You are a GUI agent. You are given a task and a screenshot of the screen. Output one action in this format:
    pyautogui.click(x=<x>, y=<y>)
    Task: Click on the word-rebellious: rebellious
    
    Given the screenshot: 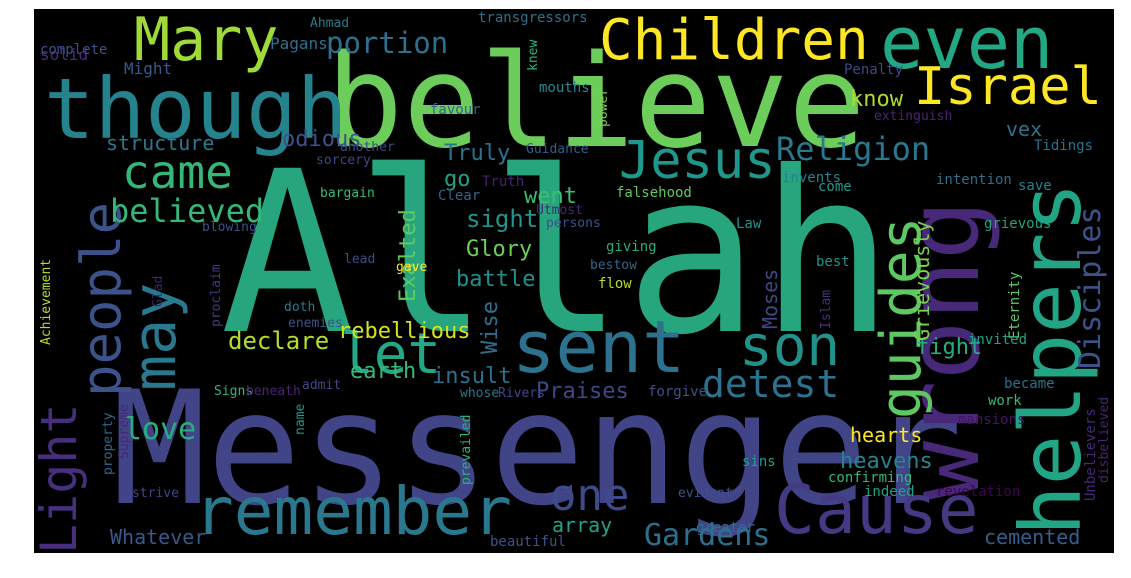 What is the action you would take?
    pyautogui.click(x=404, y=331)
    